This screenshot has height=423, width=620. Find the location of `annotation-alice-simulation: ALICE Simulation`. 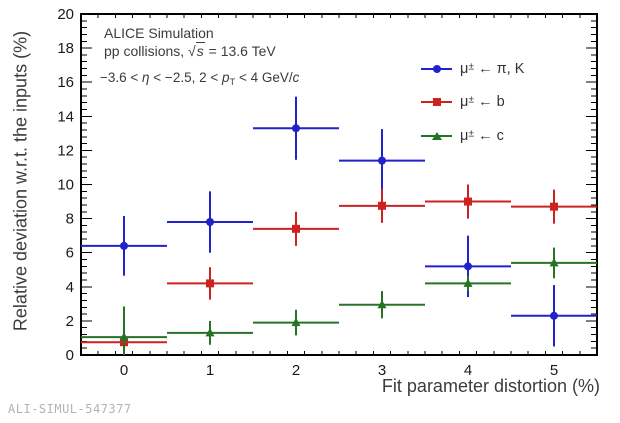

annotation-alice-simulation: ALICE Simulation is located at coordinates (159, 33).